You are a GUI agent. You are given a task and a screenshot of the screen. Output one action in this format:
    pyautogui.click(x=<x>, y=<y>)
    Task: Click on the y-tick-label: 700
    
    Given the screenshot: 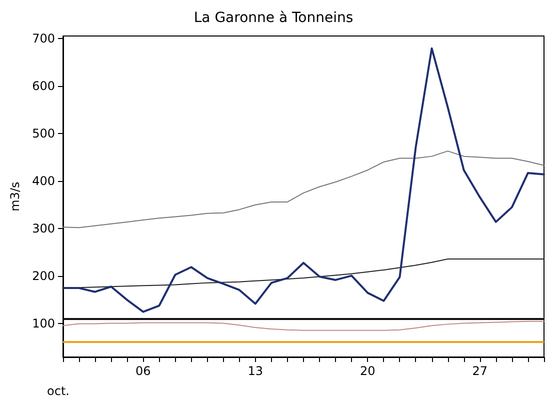 What is the action you would take?
    pyautogui.click(x=43, y=38)
    